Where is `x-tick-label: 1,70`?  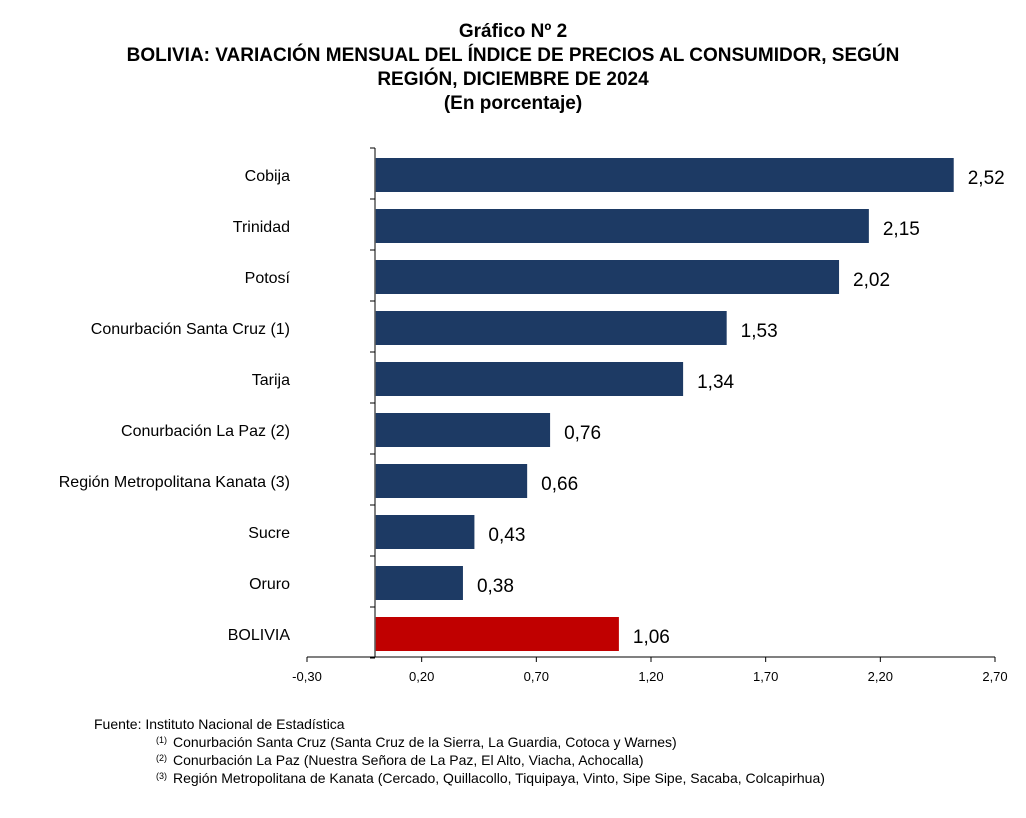 x-tick-label: 1,70 is located at coordinates (765, 676).